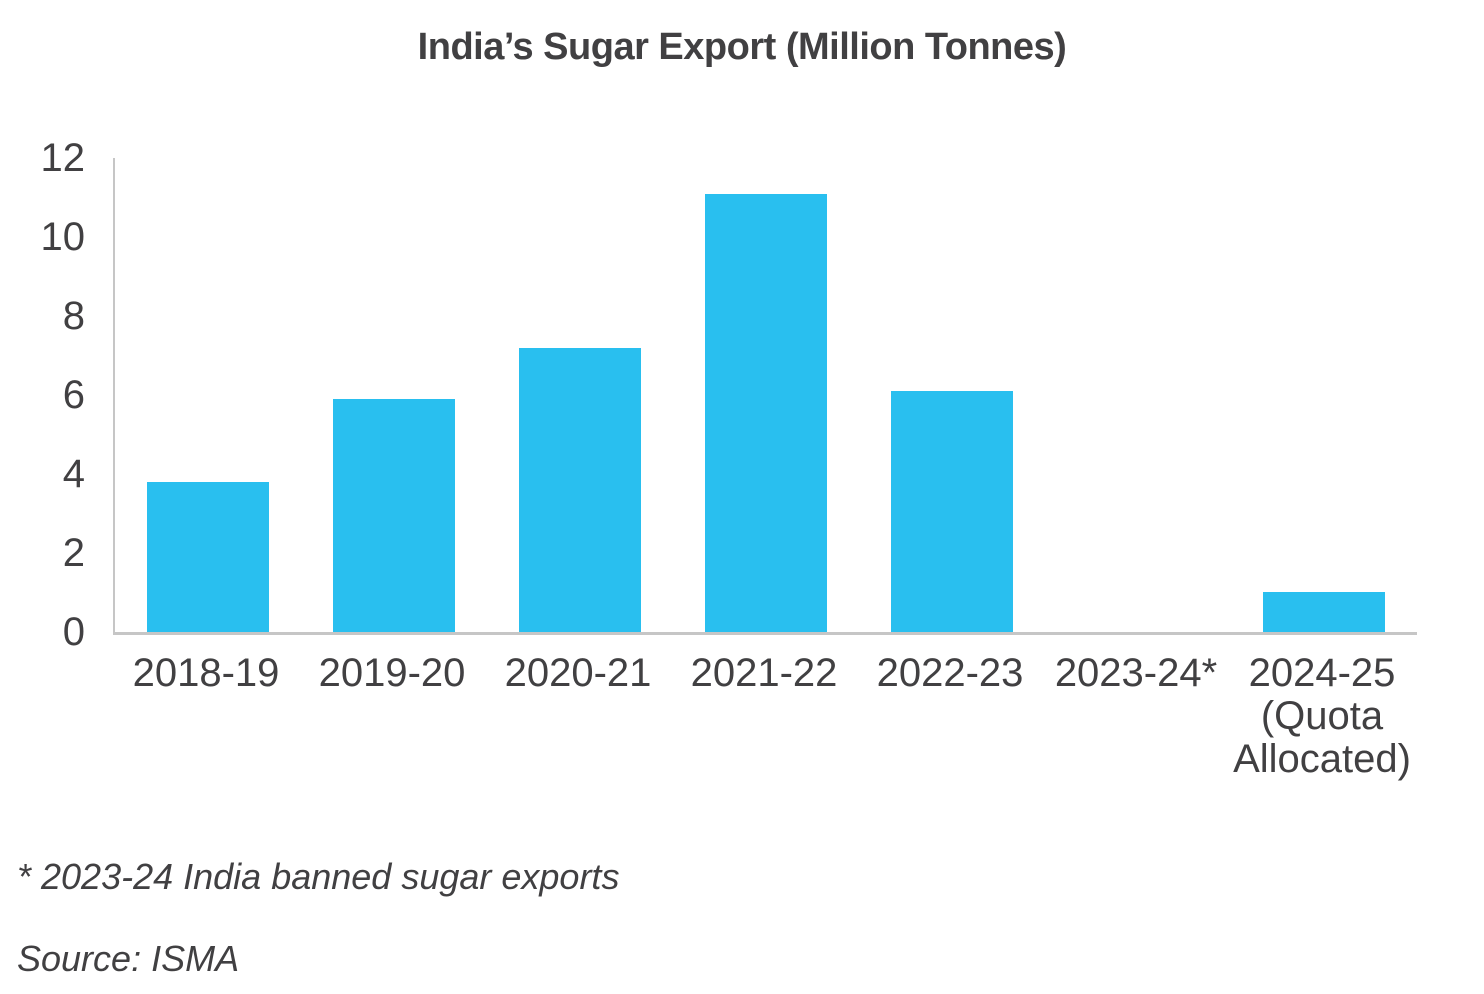  I want to click on y-tick-label: 6, so click(73, 395).